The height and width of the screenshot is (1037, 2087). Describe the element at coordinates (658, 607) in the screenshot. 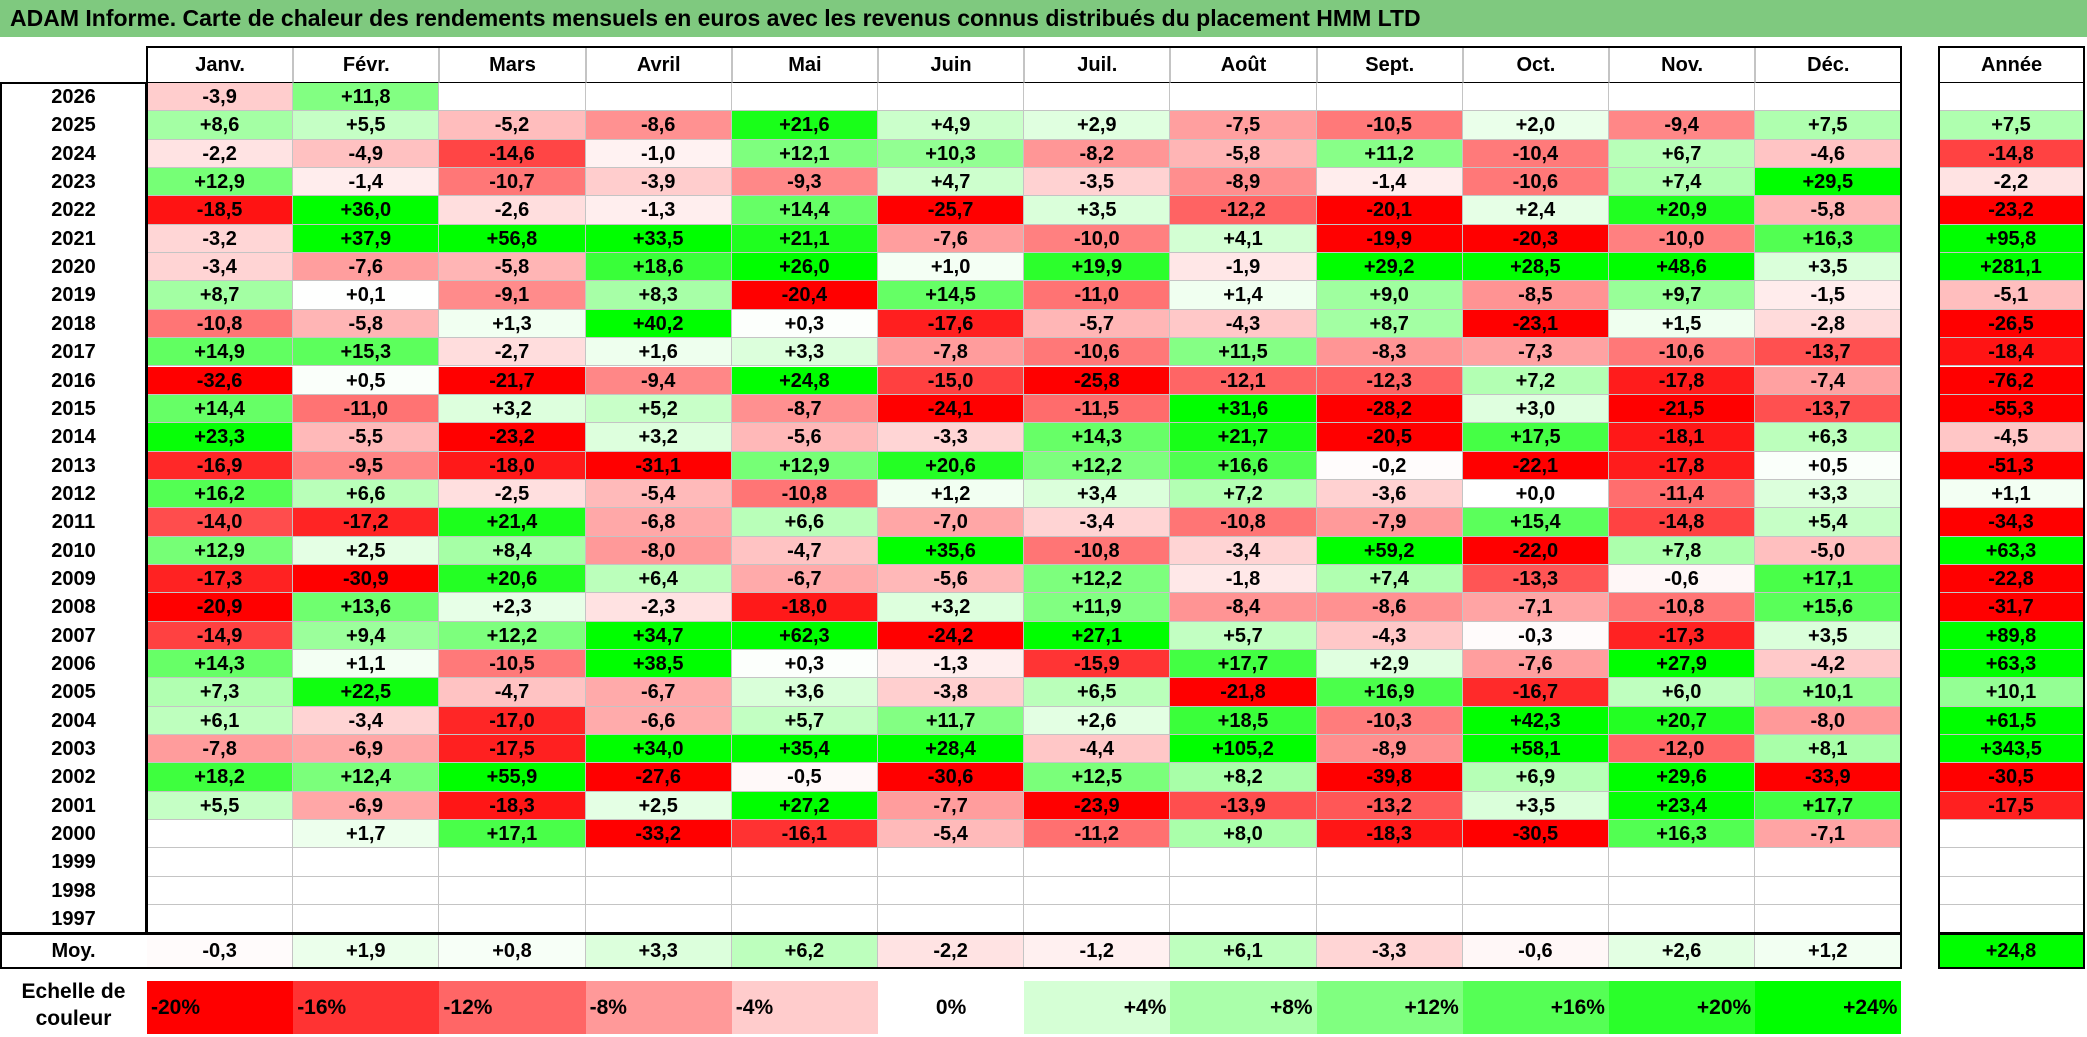

I see `heatmap-cell: -2,3` at that location.